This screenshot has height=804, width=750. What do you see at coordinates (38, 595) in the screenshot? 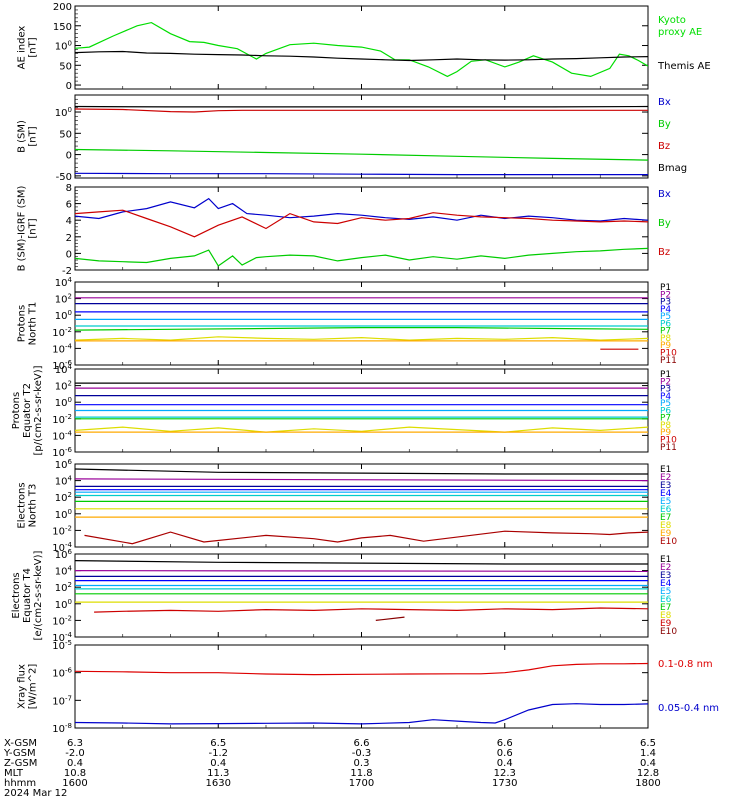
I see `y-axis-label: [e/(cm2-s-sr-keV)]` at bounding box center [38, 595].